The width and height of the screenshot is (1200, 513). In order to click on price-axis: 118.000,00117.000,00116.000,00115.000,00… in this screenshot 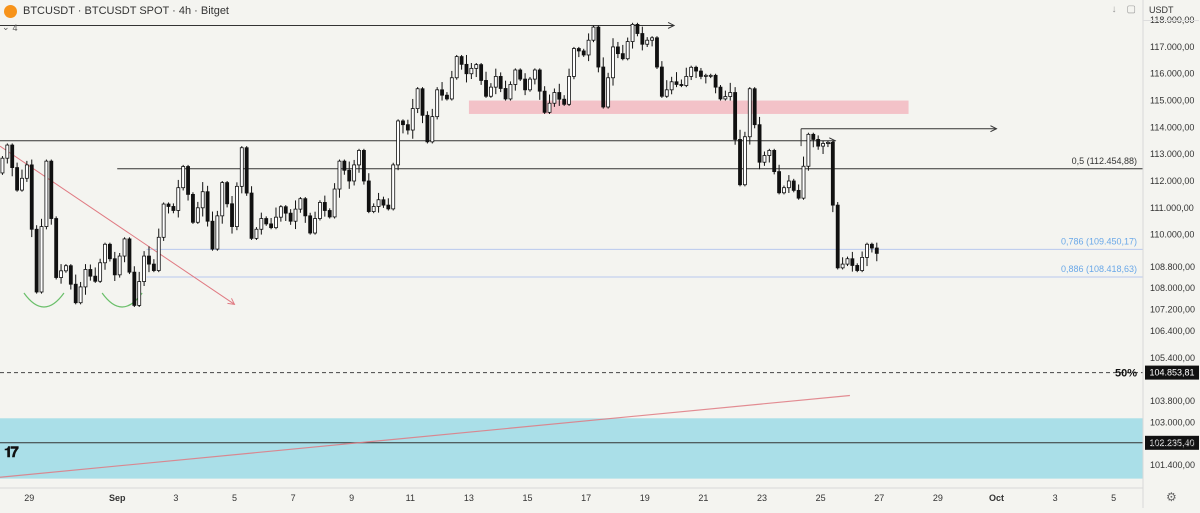, I will do `click(1172, 242)`.